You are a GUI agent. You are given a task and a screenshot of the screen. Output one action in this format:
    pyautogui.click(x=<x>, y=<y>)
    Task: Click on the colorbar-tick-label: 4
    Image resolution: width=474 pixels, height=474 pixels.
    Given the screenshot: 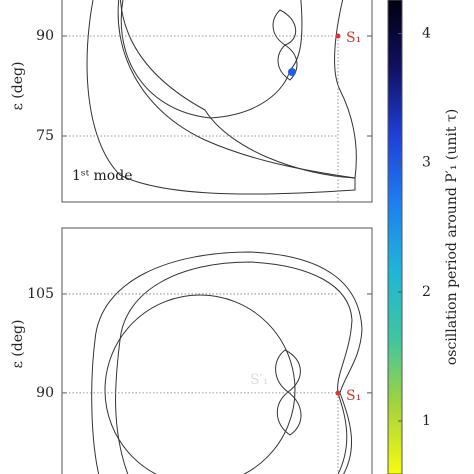 What is the action you would take?
    pyautogui.click(x=426, y=34)
    